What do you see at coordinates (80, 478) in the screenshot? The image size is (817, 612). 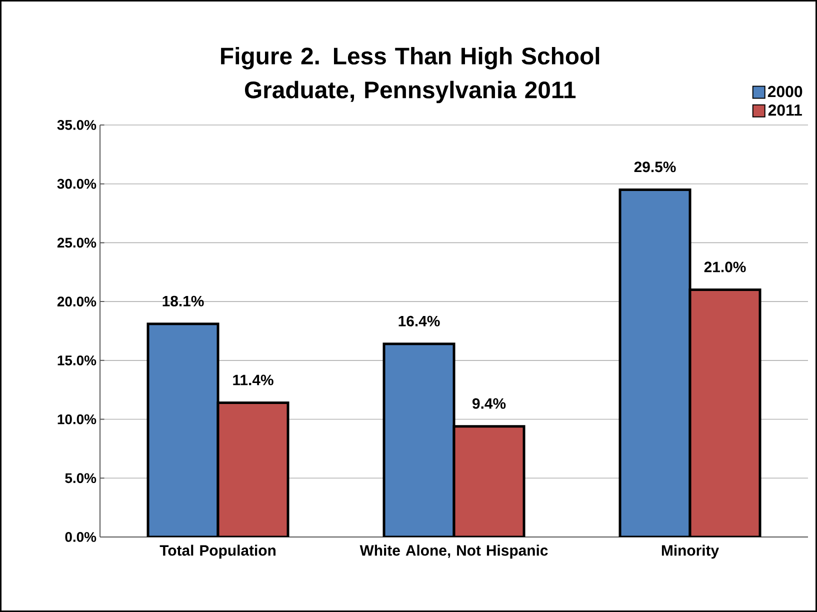 I see `y-tick-label: 5.0%` at bounding box center [80, 478].